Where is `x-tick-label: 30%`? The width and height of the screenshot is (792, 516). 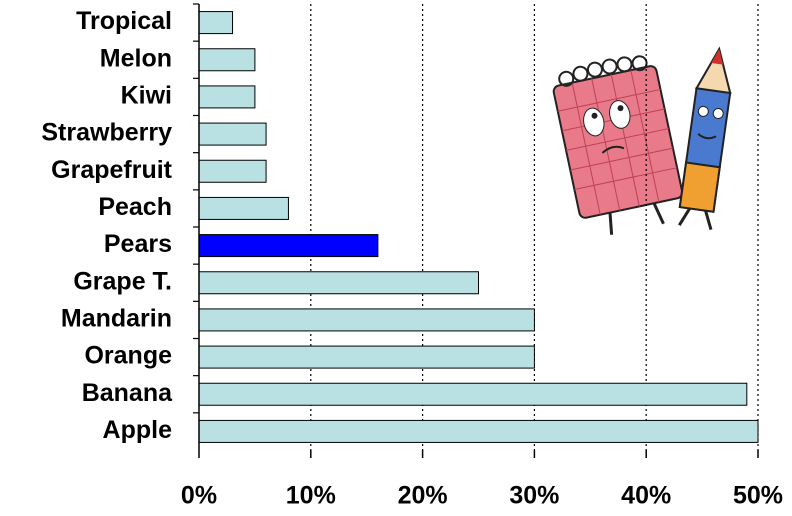
x-tick-label: 30% is located at coordinates (534, 496).